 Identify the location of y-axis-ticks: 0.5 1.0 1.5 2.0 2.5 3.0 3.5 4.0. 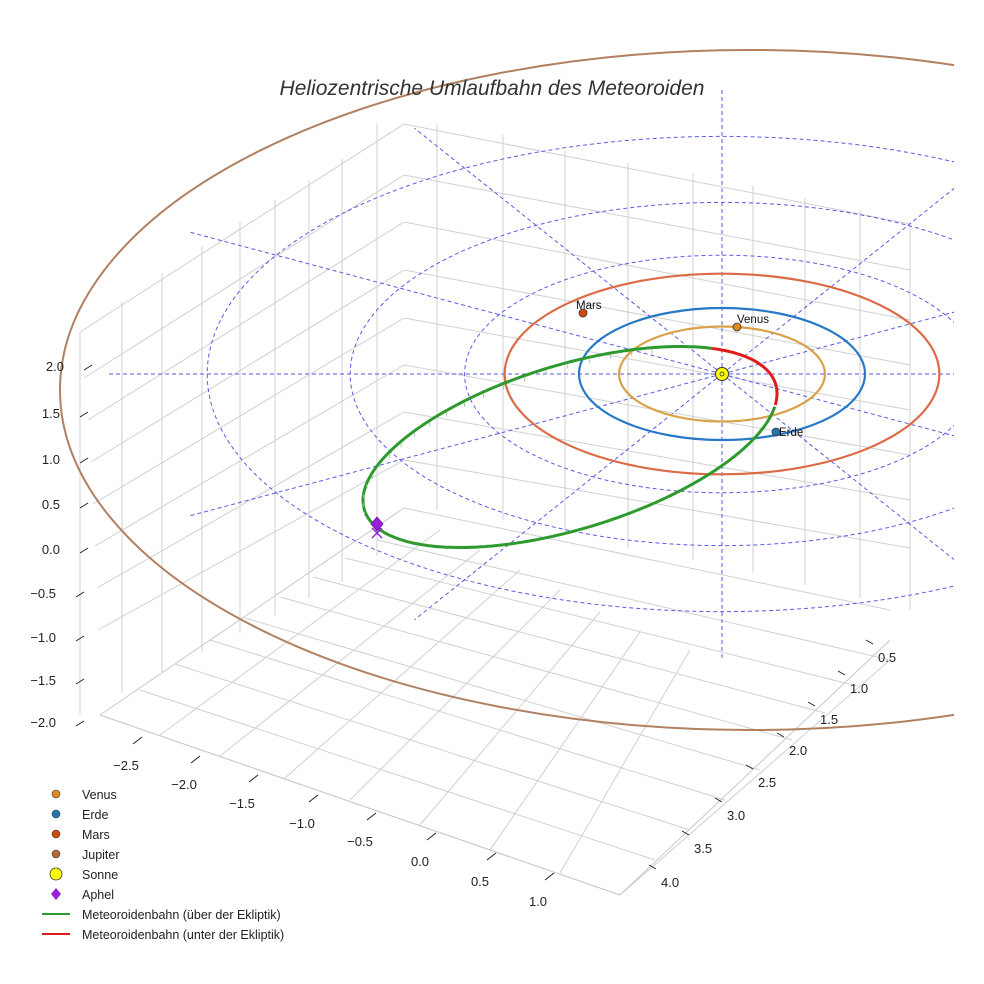
(772, 764).